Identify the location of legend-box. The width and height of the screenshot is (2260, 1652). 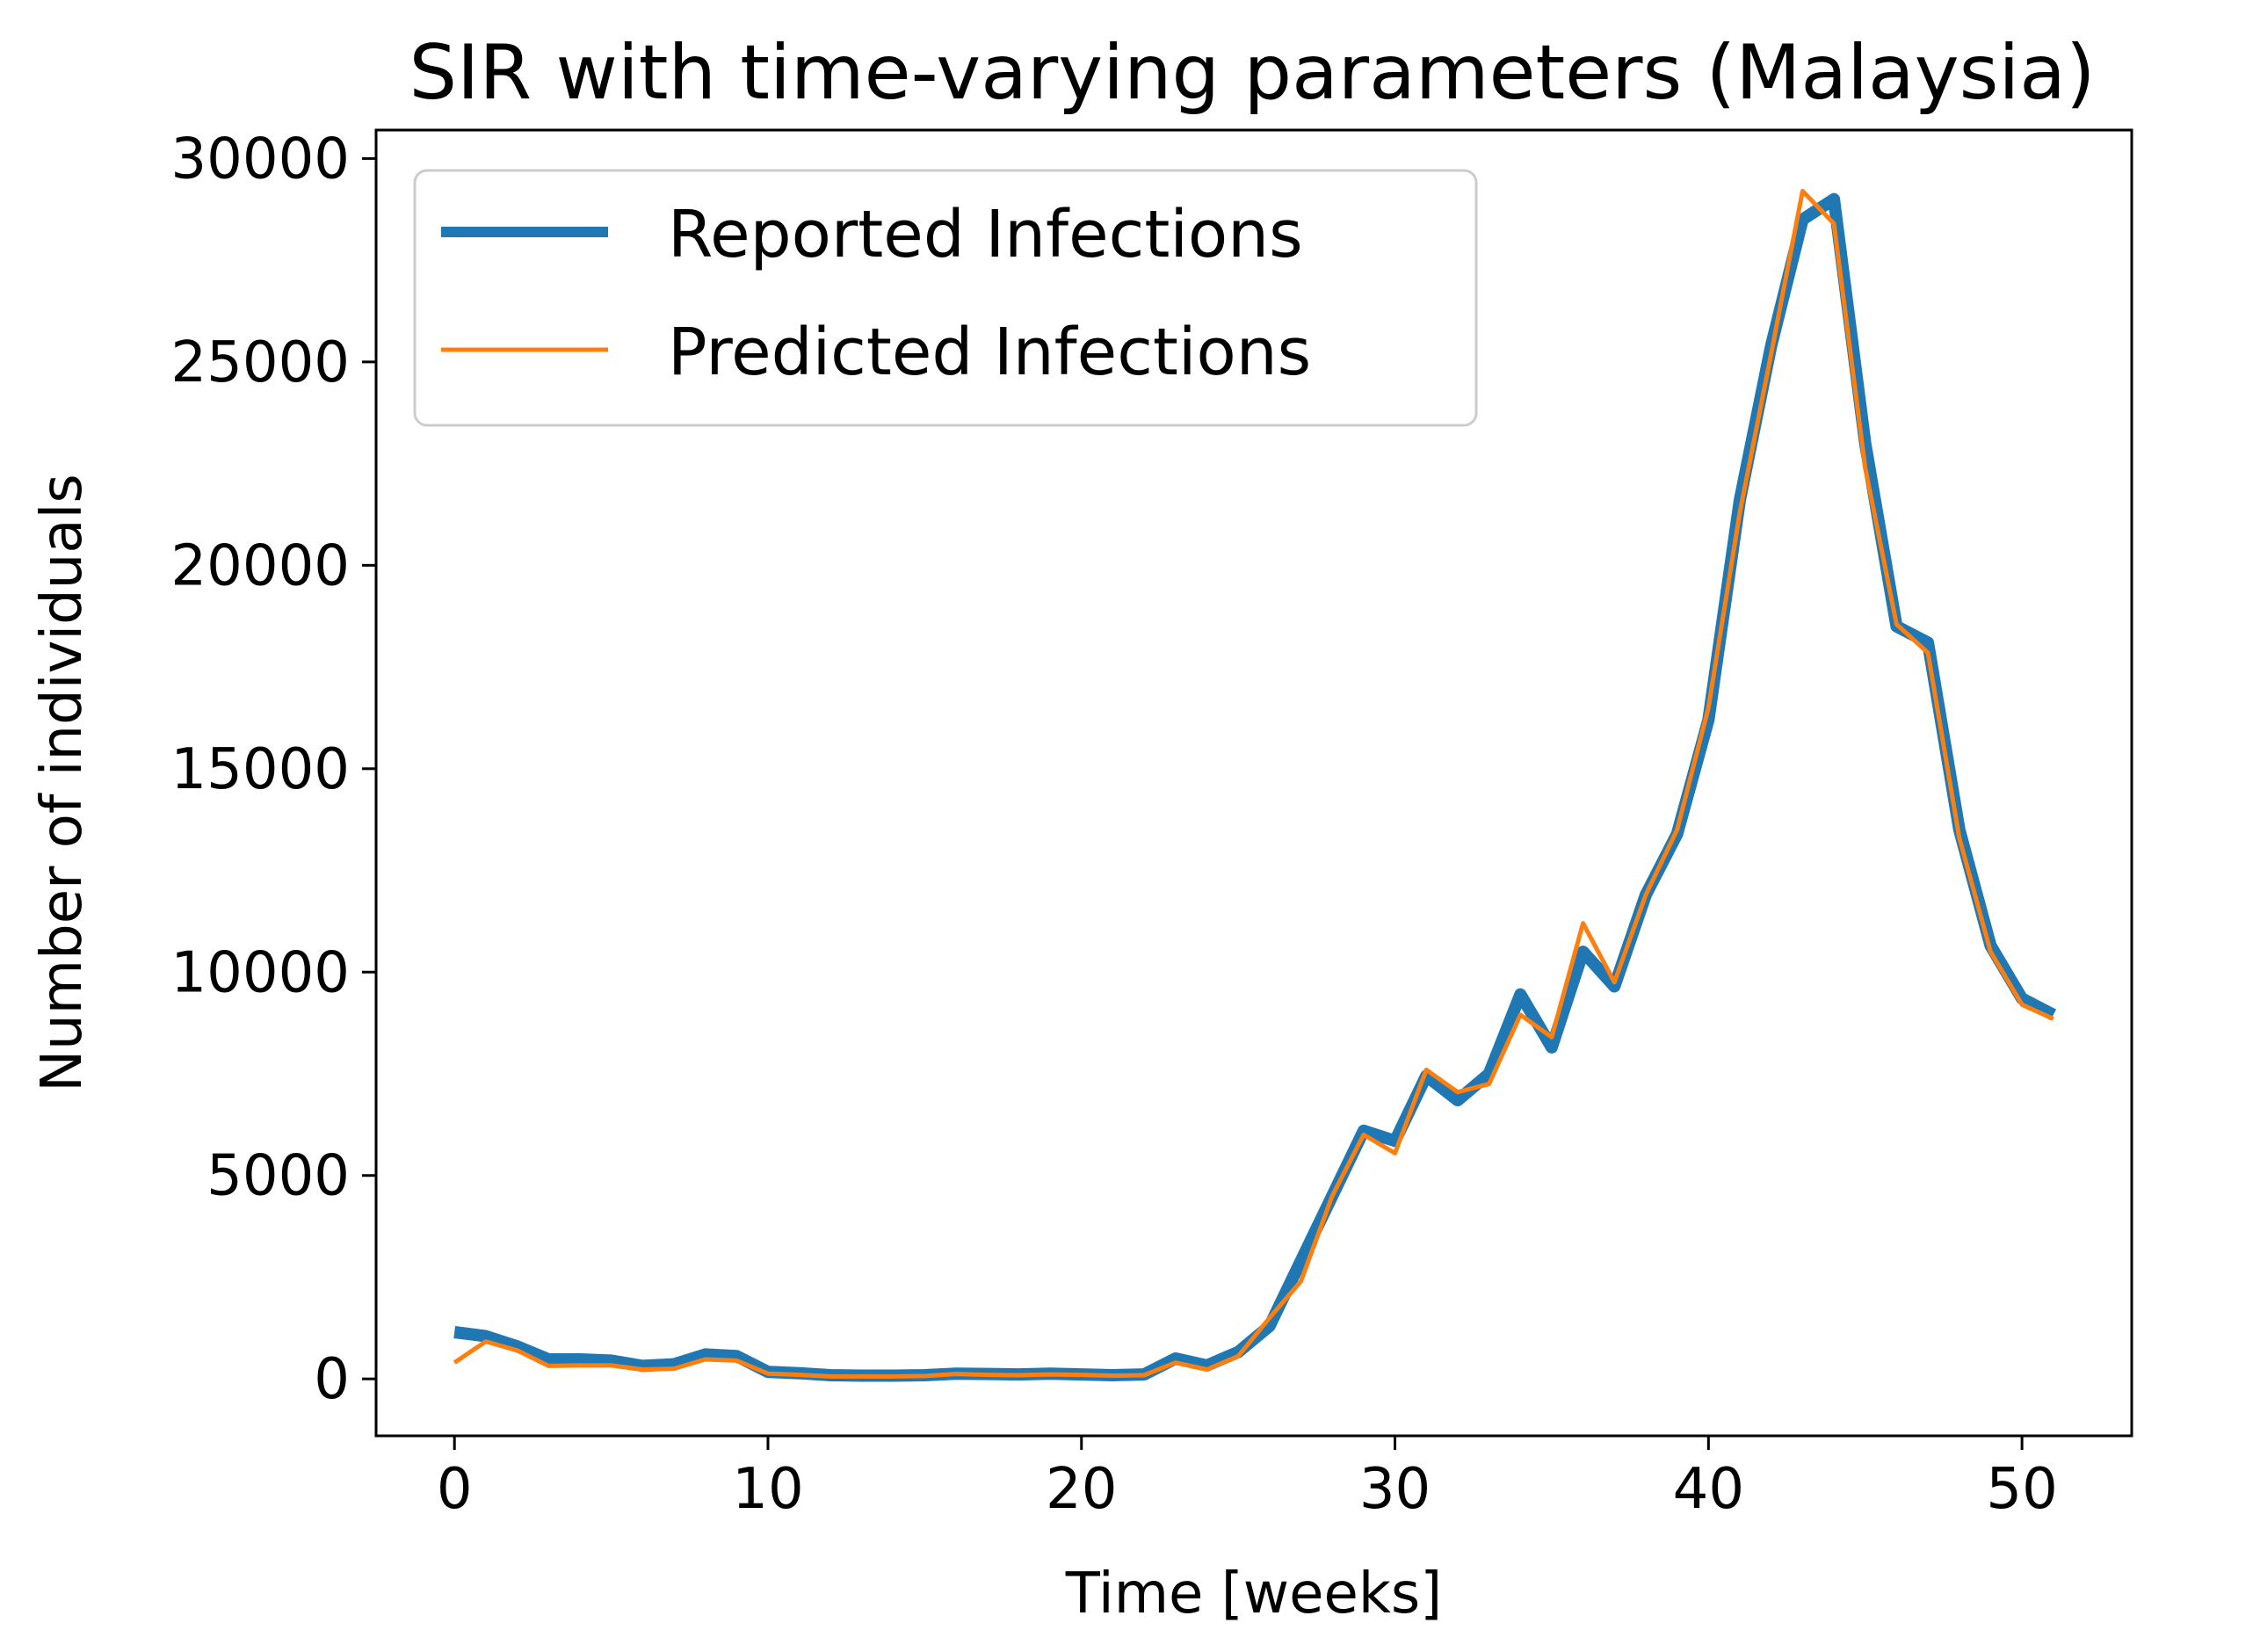
(946, 298).